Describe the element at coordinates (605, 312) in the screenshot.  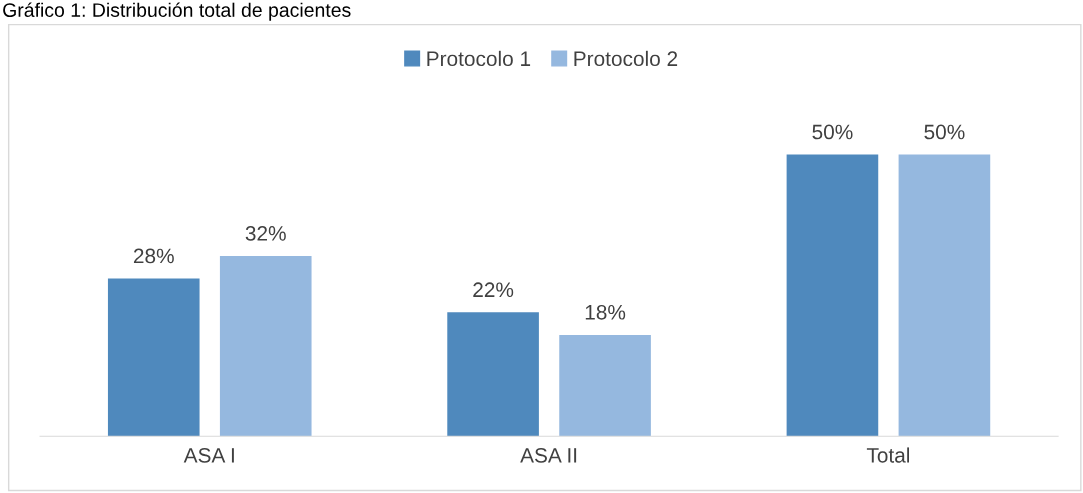
I see `data-label: 18%` at that location.